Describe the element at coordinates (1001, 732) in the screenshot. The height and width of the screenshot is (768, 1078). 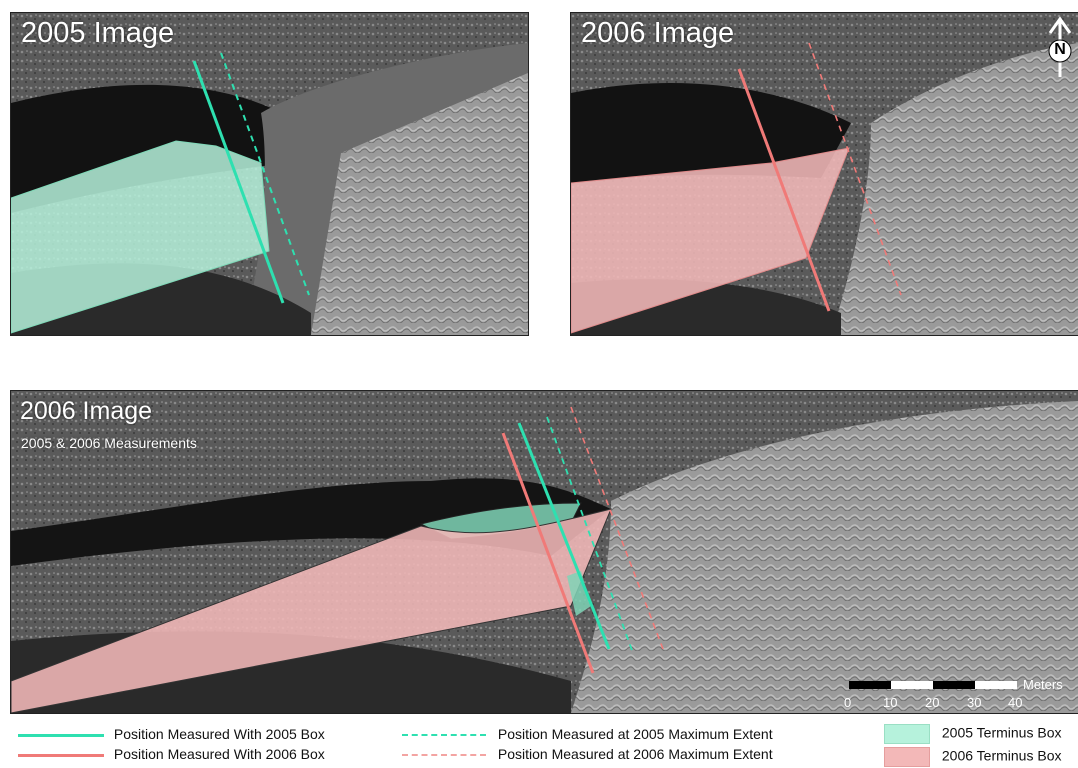
I see `legend-label: 2005 Terminus Box` at that location.